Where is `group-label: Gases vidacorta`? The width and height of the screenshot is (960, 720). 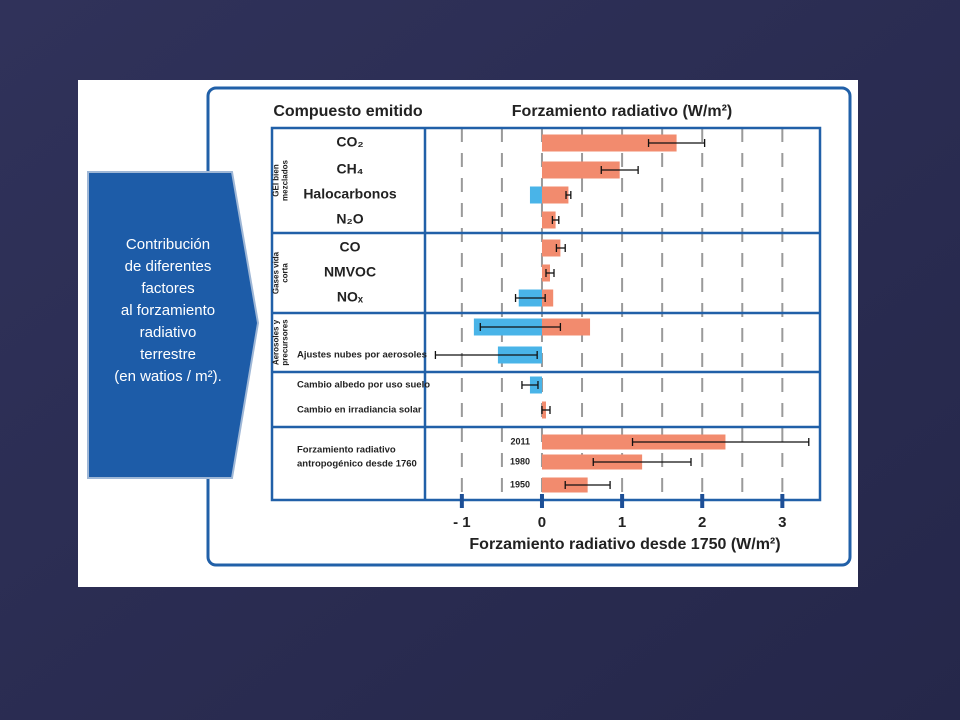 group-label: Gases vidacorta is located at coordinates (281, 272).